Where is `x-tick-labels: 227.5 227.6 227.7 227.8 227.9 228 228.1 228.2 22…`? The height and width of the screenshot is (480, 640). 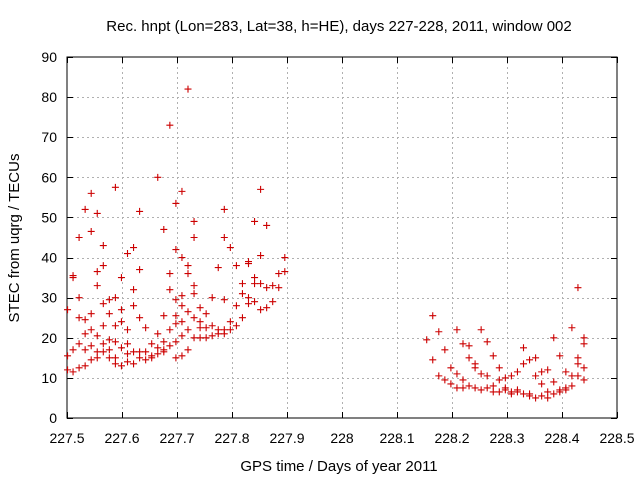 x-tick-labels: 227.5 227.6 227.7 227.8 227.9 228 228.1 228.2 22… is located at coordinates (341, 438).